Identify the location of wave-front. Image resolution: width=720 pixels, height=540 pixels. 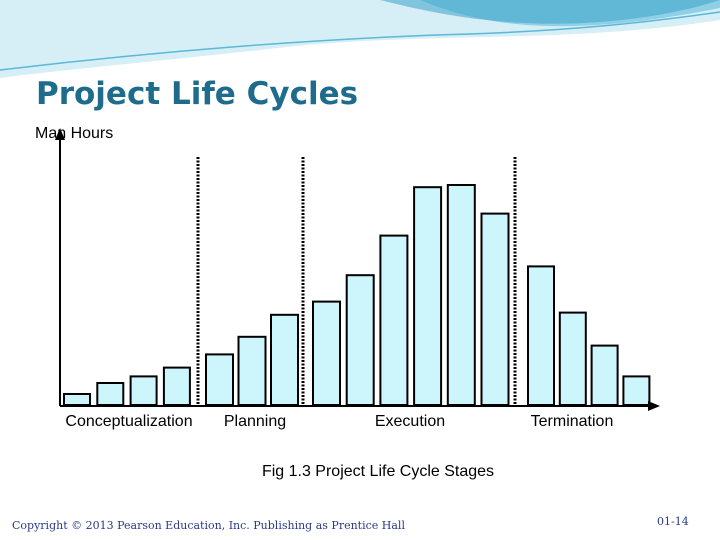
(360, 12).